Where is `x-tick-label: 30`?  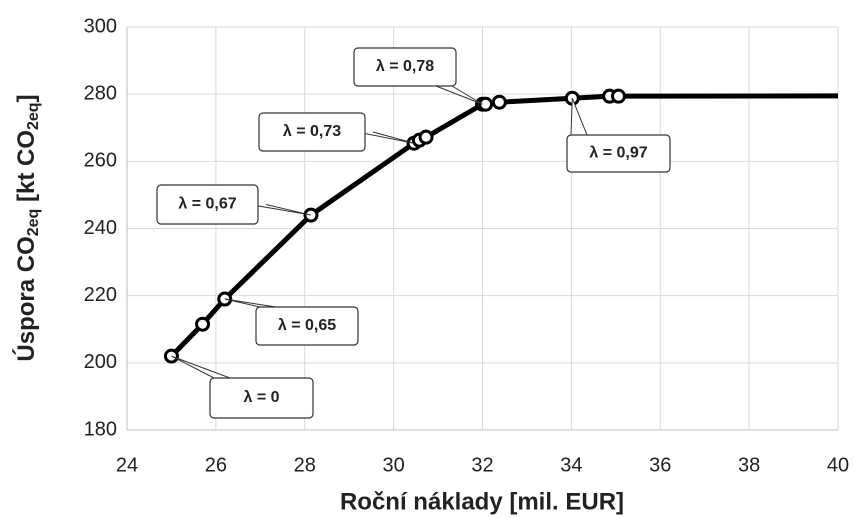
x-tick-label: 30 is located at coordinates (394, 465).